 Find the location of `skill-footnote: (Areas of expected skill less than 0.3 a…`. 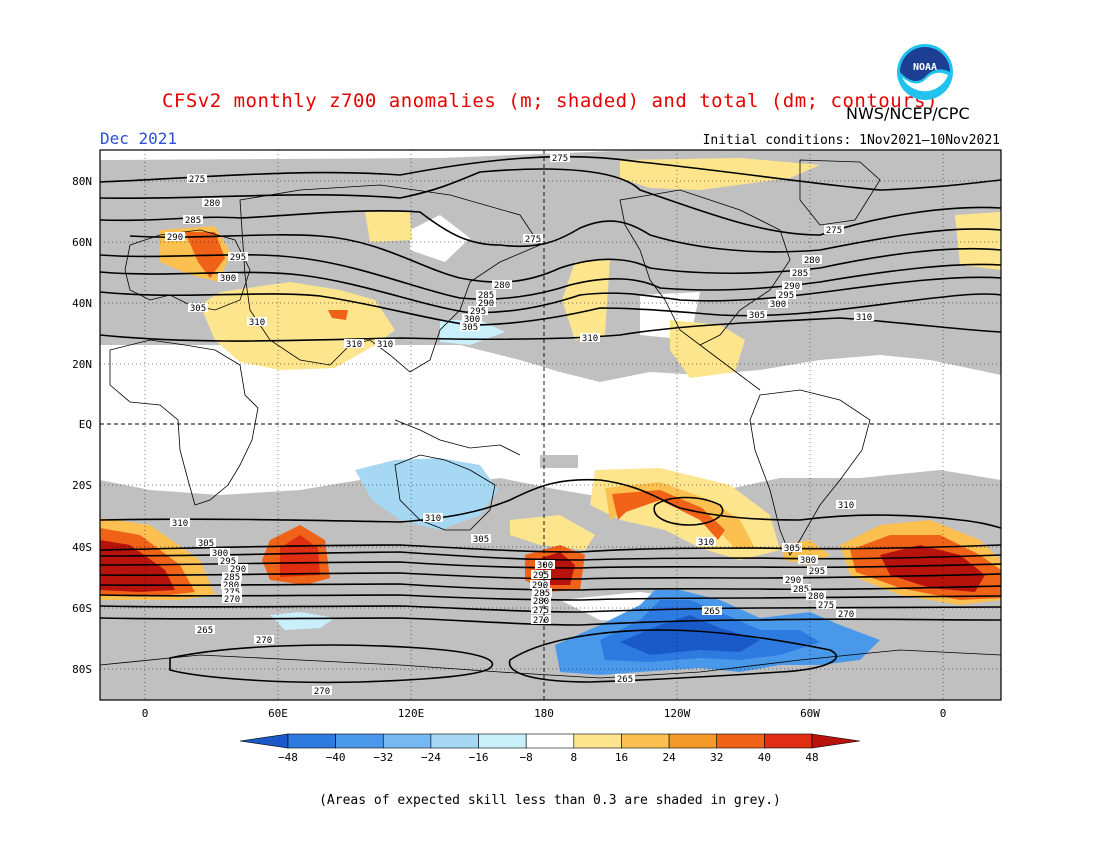

skill-footnote: (Areas of expected skill less than 0.3 a… is located at coordinates (550, 800).